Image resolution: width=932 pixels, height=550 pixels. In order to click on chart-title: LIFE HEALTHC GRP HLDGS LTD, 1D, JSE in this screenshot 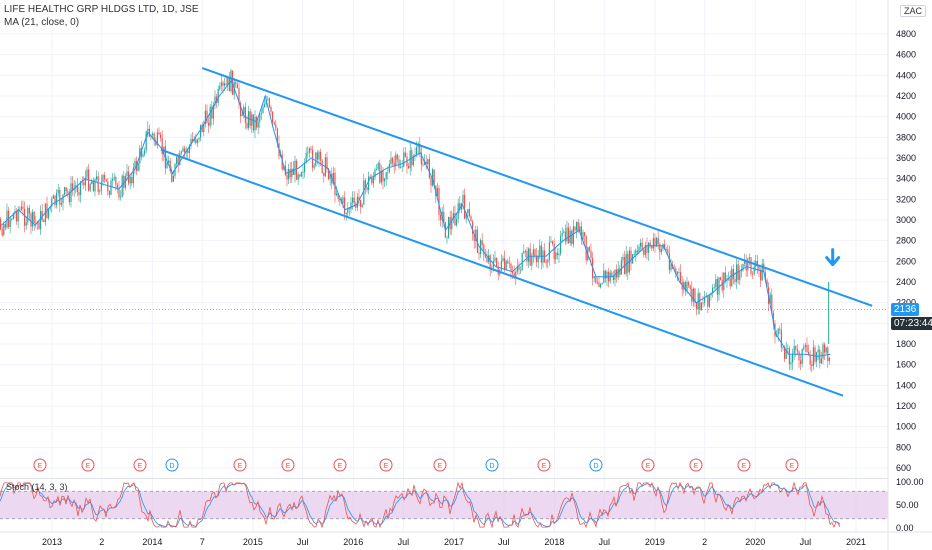, I will do `click(101, 9)`.